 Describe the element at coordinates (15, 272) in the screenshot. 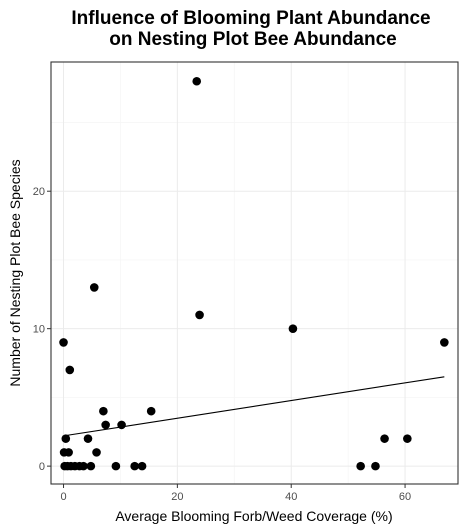

I see `y-axis-label: Number of Nesting Plot Bee Species` at that location.